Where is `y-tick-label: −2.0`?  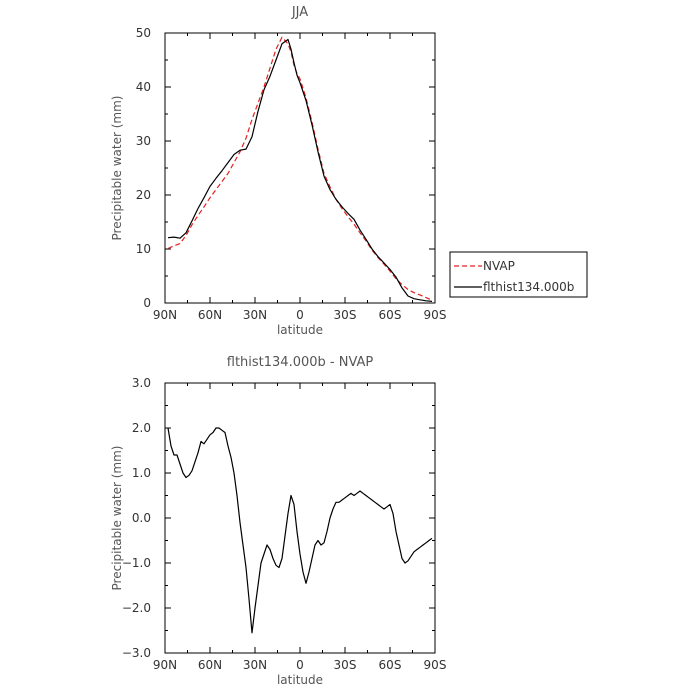
y-tick-label: −2.0 is located at coordinates (136, 608).